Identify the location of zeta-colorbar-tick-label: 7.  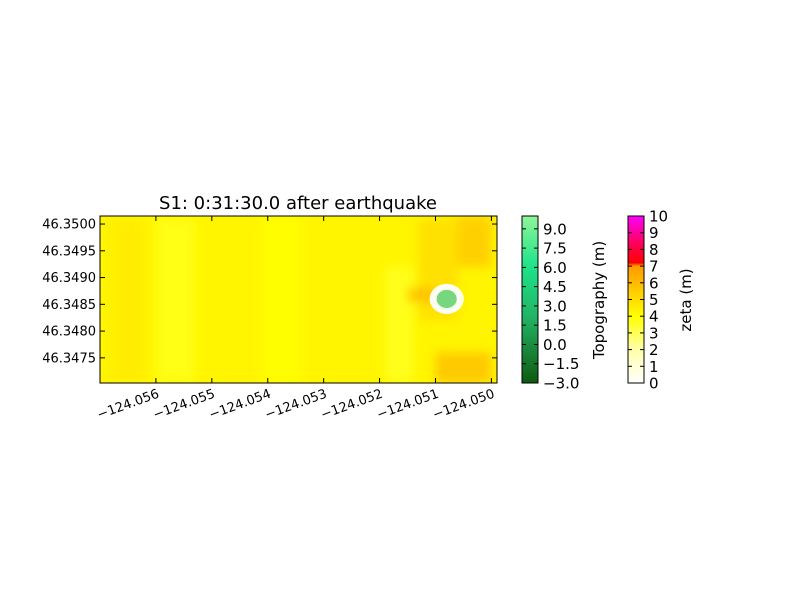
(654, 267).